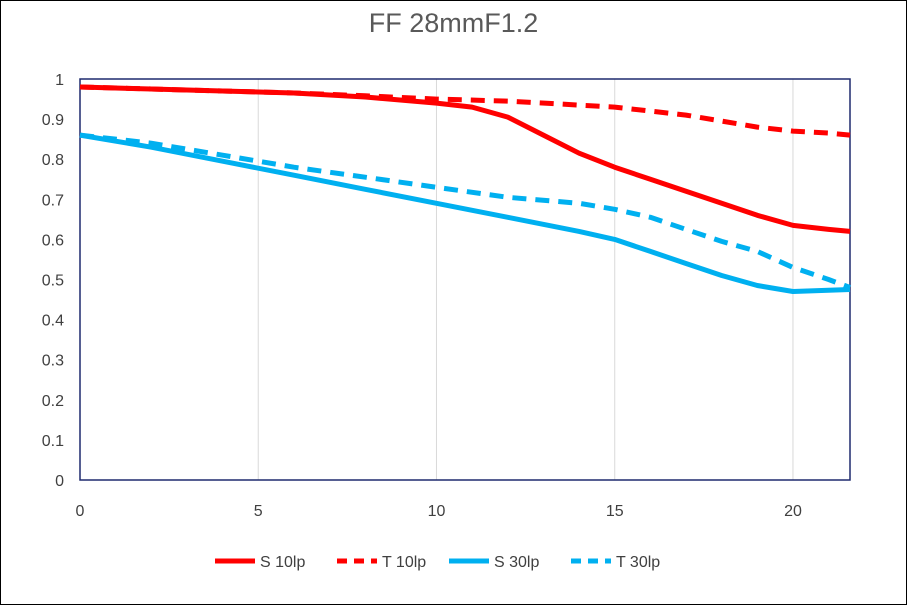 Image resolution: width=907 pixels, height=605 pixels. I want to click on y-tick-label: 0.9, so click(53, 120).